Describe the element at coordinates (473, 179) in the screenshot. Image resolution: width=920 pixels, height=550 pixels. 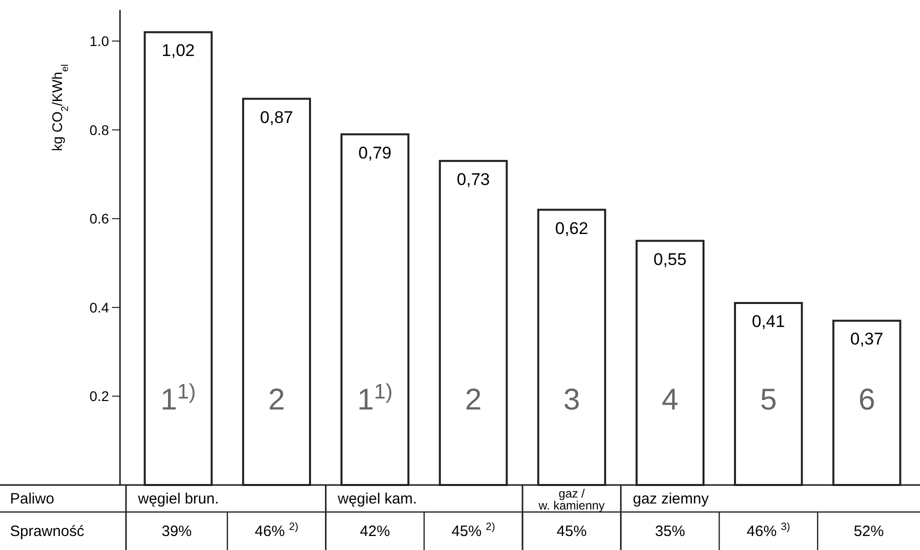
I see `data-label: 0,73` at that location.